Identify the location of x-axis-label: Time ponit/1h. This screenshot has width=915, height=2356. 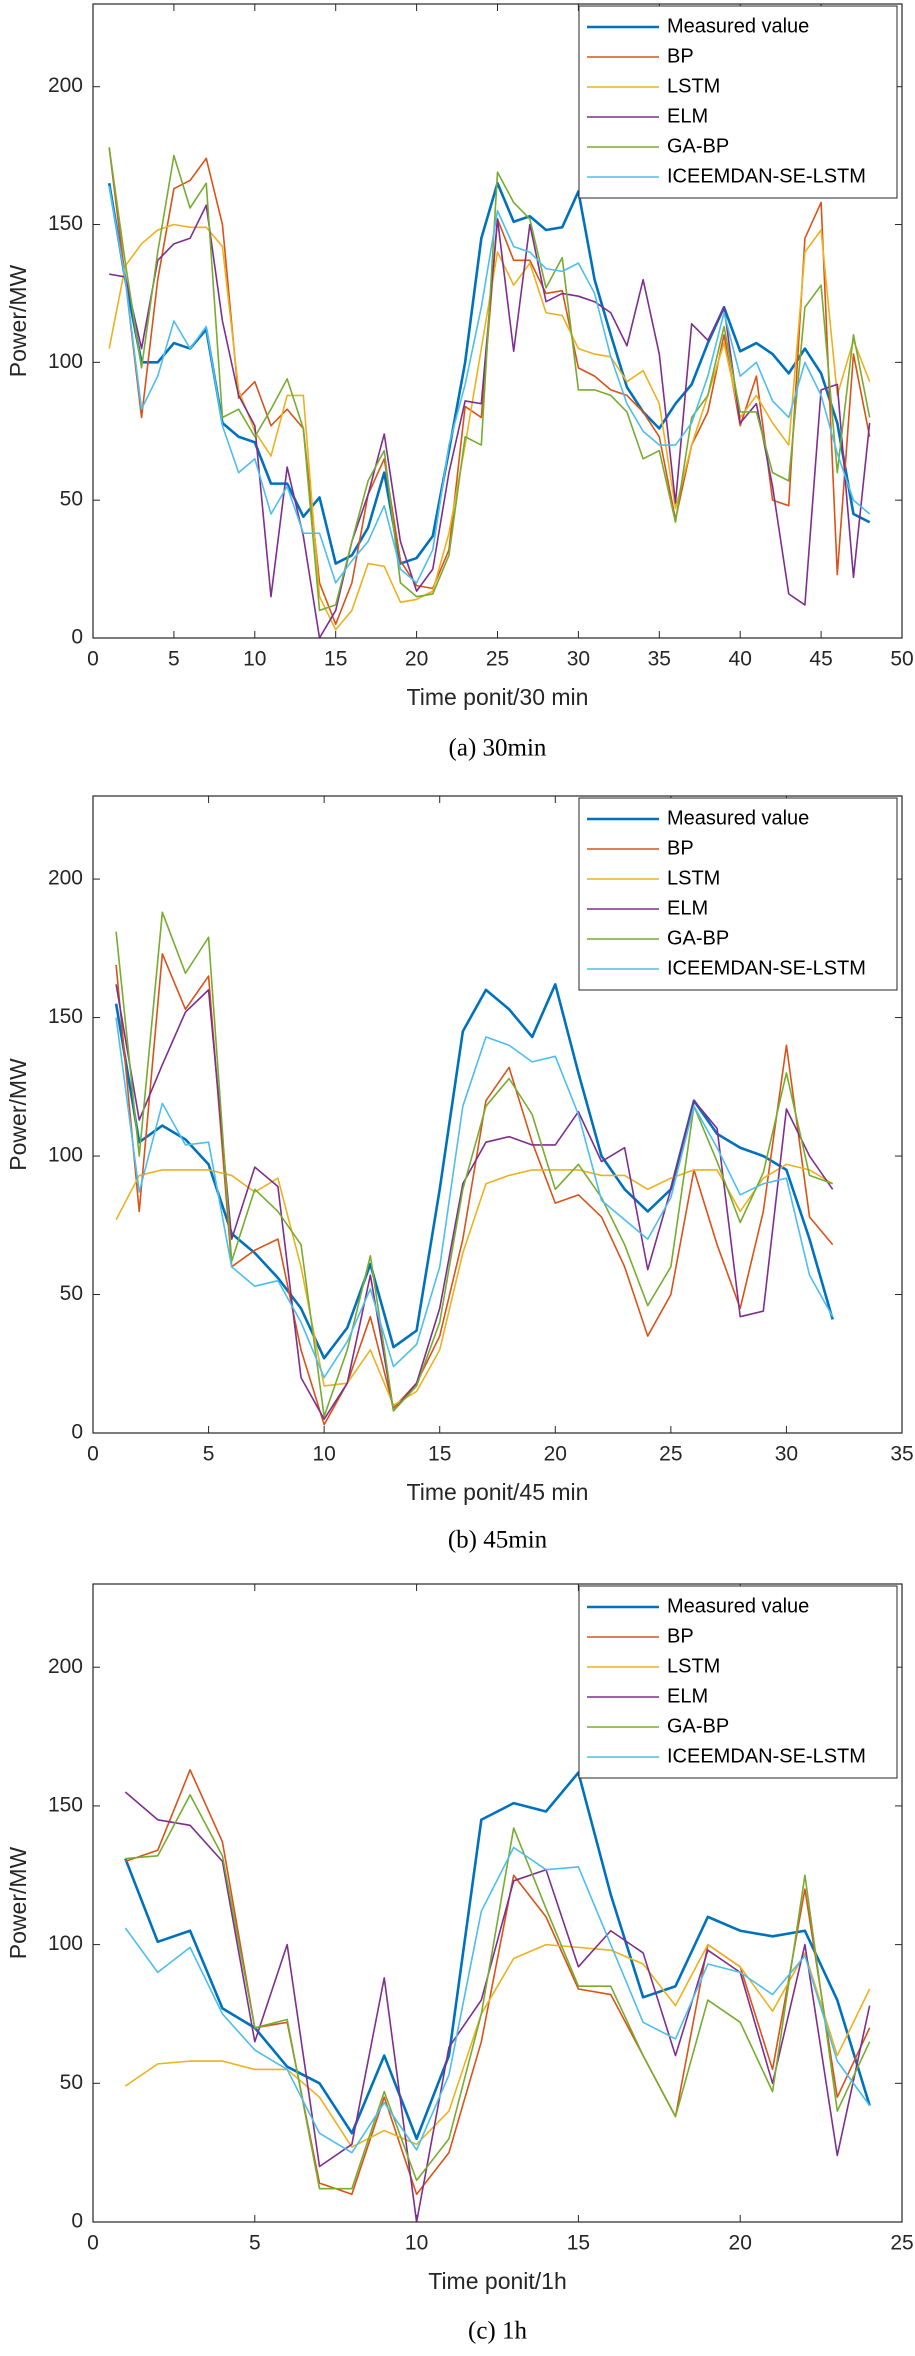
(497, 2281).